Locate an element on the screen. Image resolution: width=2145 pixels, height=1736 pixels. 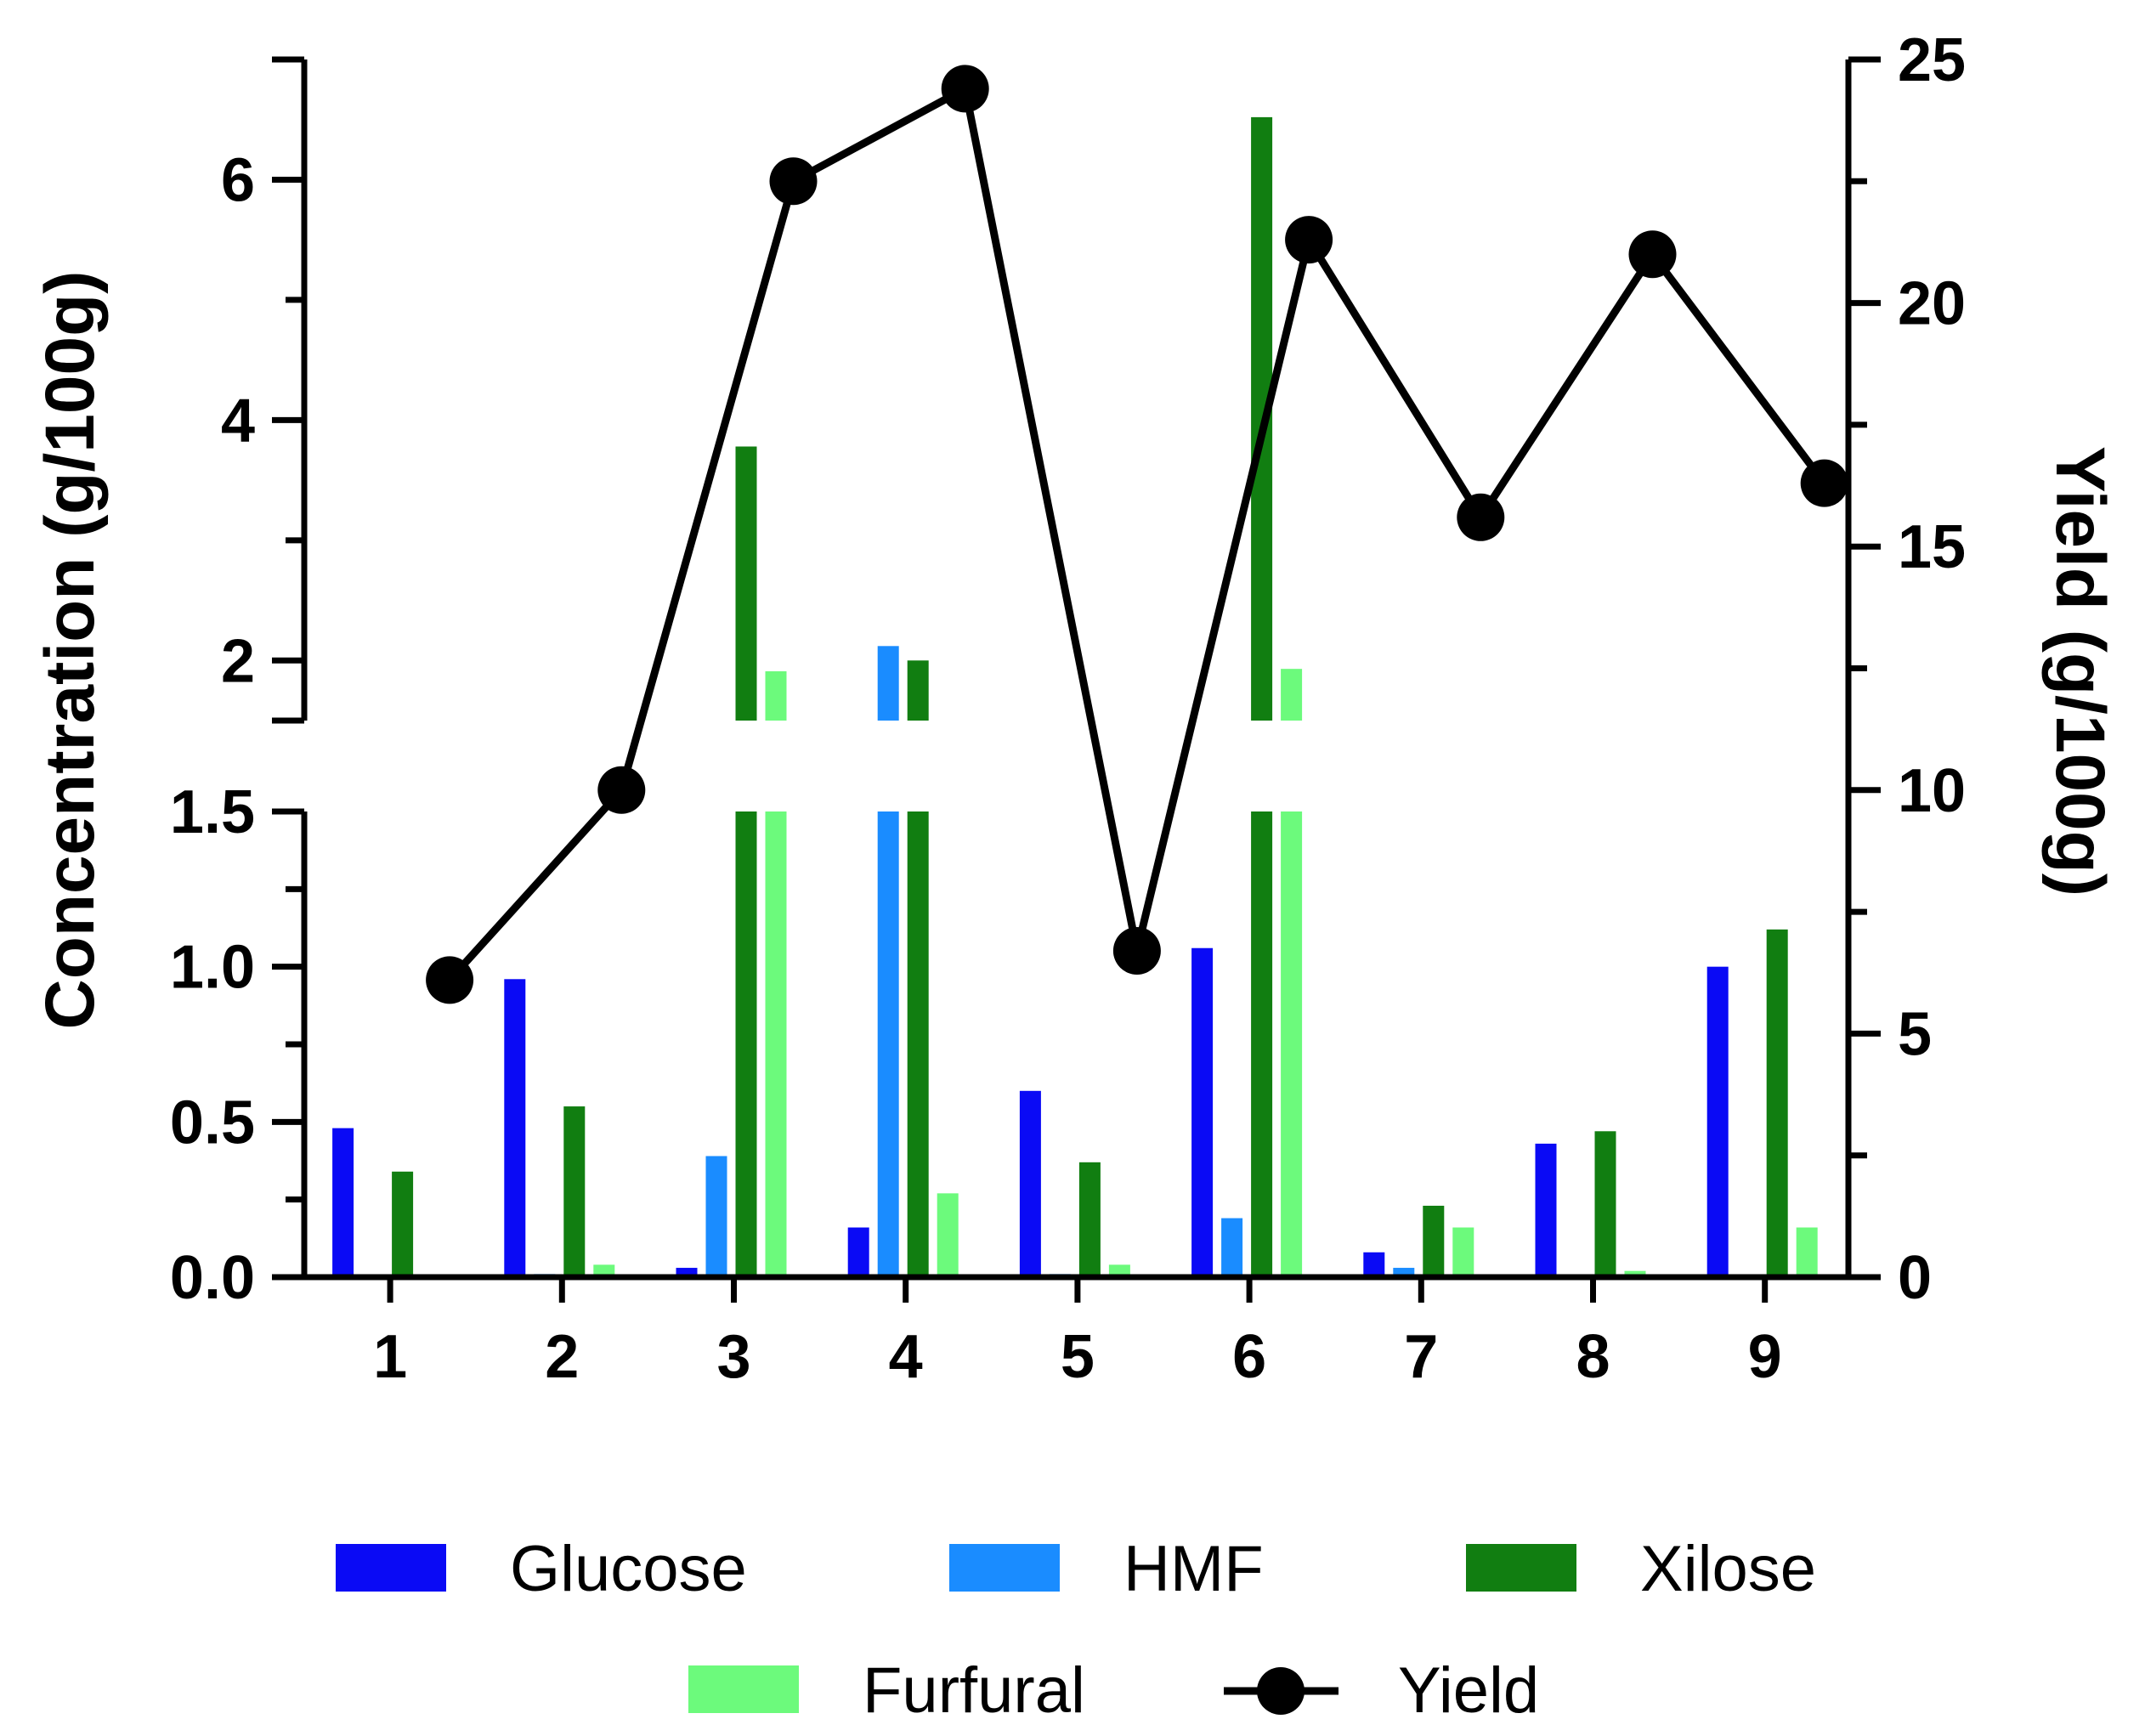
furfural-bar-6-lower is located at coordinates (1292, 1044).